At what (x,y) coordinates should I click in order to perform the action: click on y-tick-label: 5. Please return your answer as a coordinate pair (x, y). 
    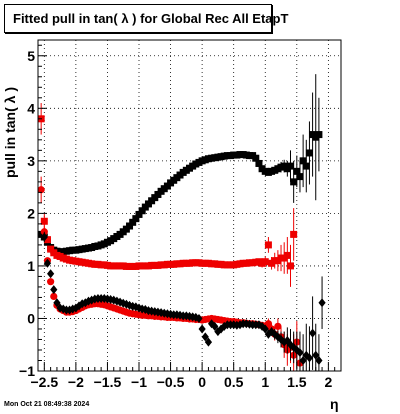
    Looking at the image, I should click on (31, 56).